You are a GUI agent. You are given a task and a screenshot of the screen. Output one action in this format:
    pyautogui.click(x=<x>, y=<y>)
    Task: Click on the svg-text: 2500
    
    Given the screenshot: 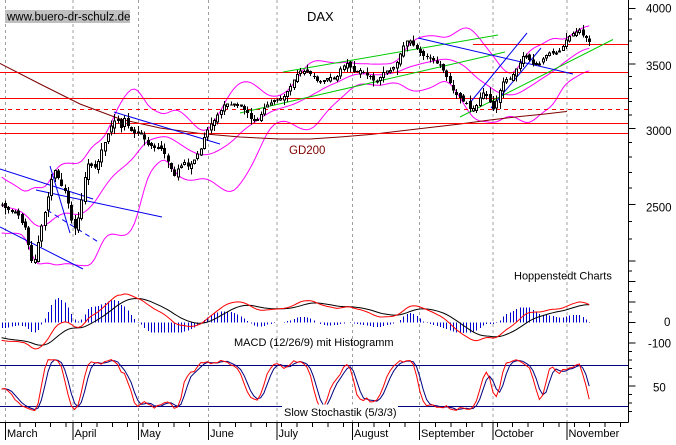 What is the action you would take?
    pyautogui.click(x=659, y=209)
    